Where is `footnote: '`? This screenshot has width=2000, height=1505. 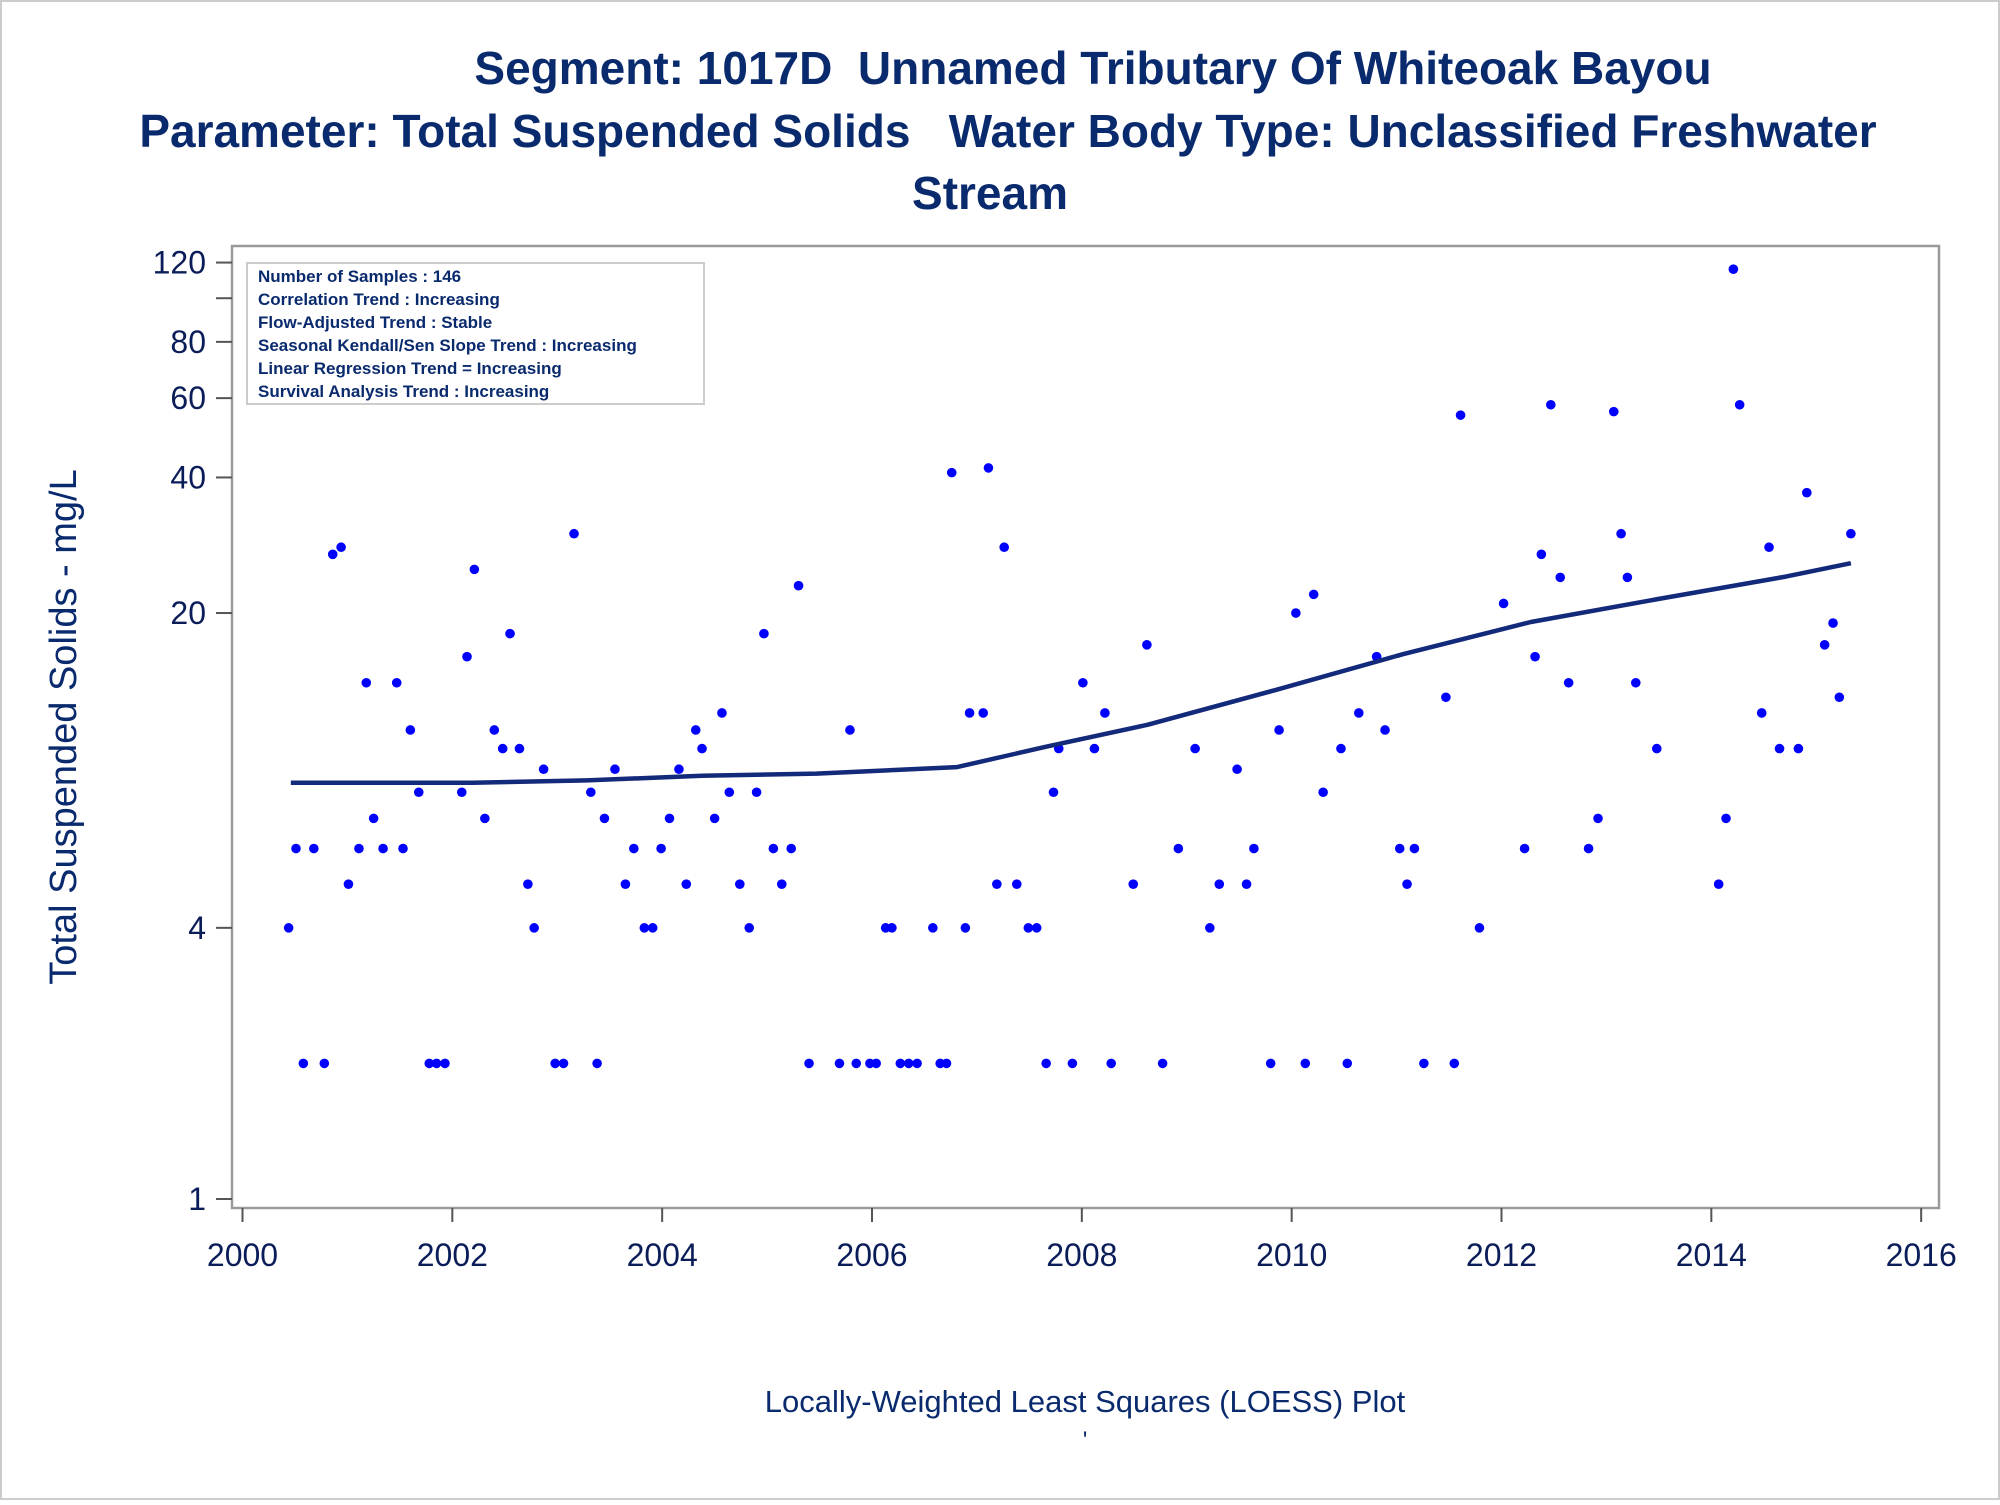 footnote: ' is located at coordinates (1085, 1440).